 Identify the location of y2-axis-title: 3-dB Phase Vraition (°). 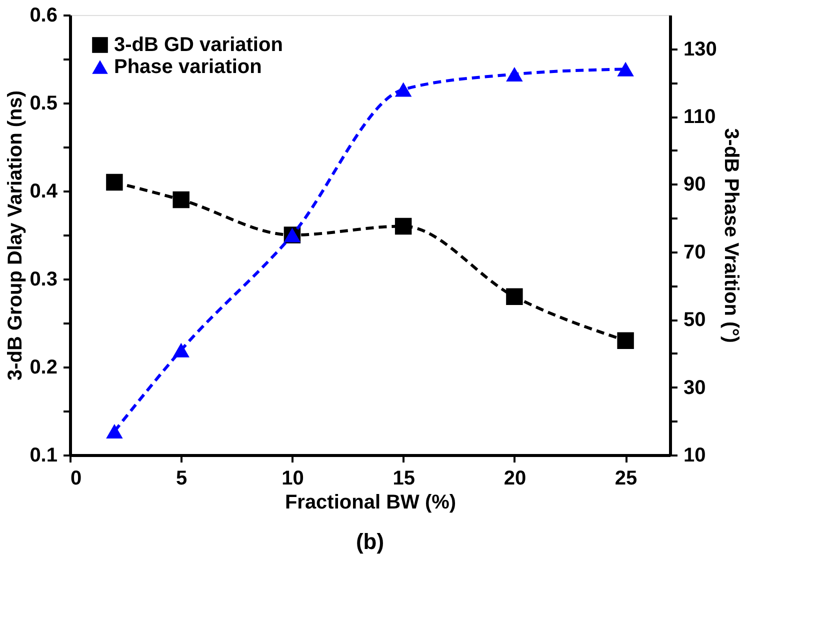
(731, 235).